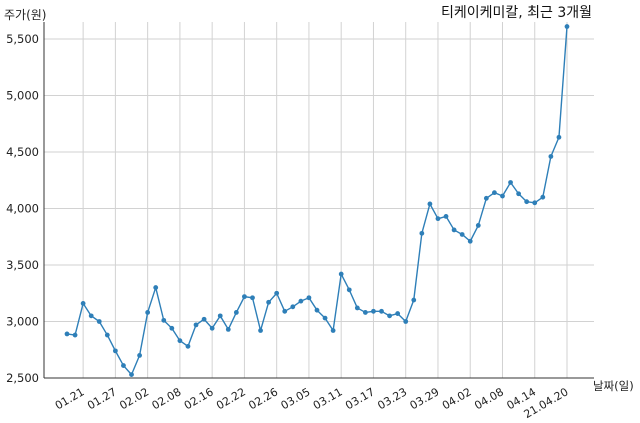  Describe the element at coordinates (360, 398) in the screenshot. I see `x-tick-label: 03.17` at that location.